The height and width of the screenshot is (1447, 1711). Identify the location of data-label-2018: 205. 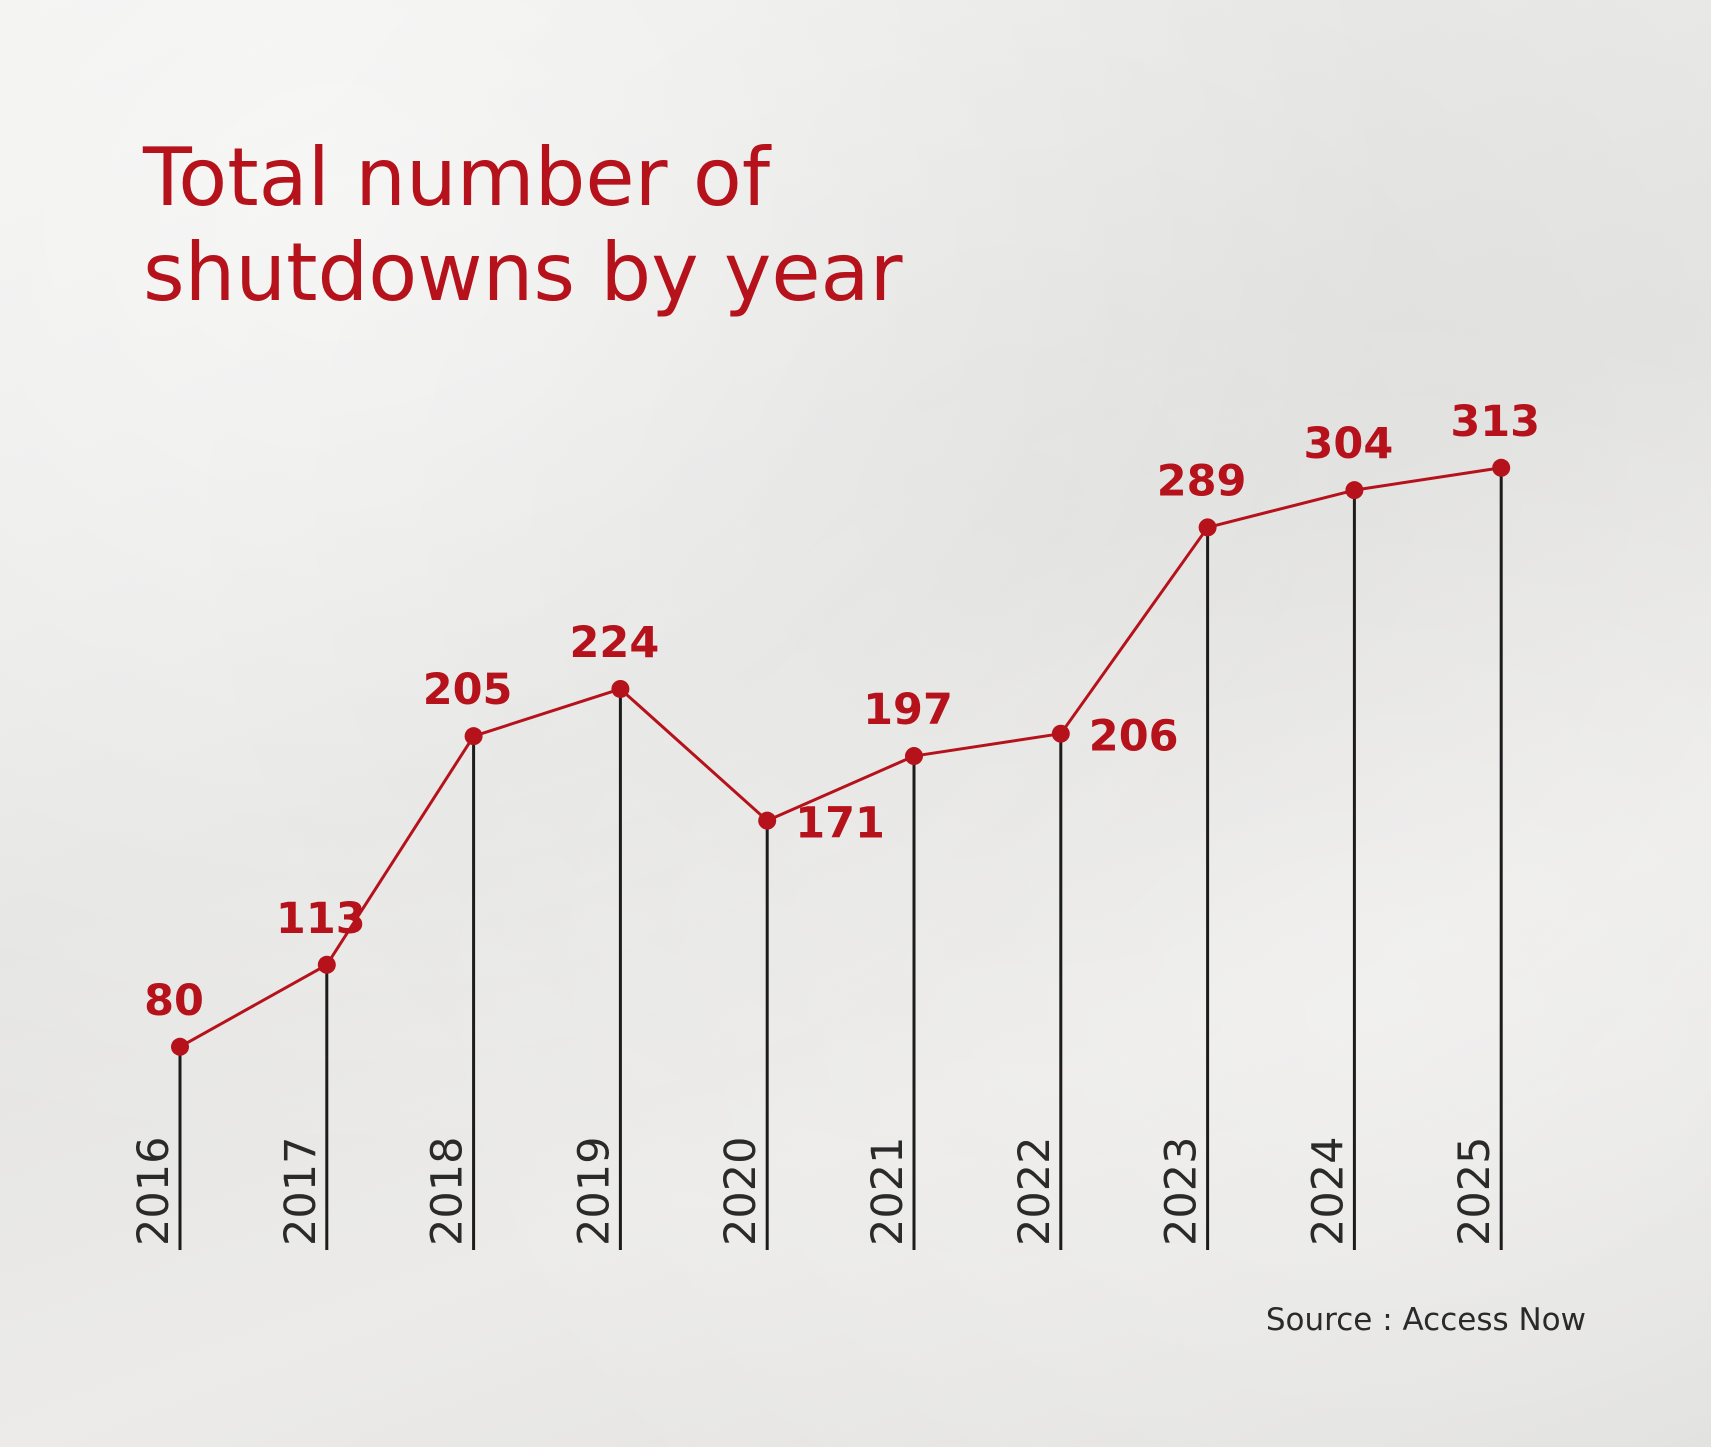
(468, 690).